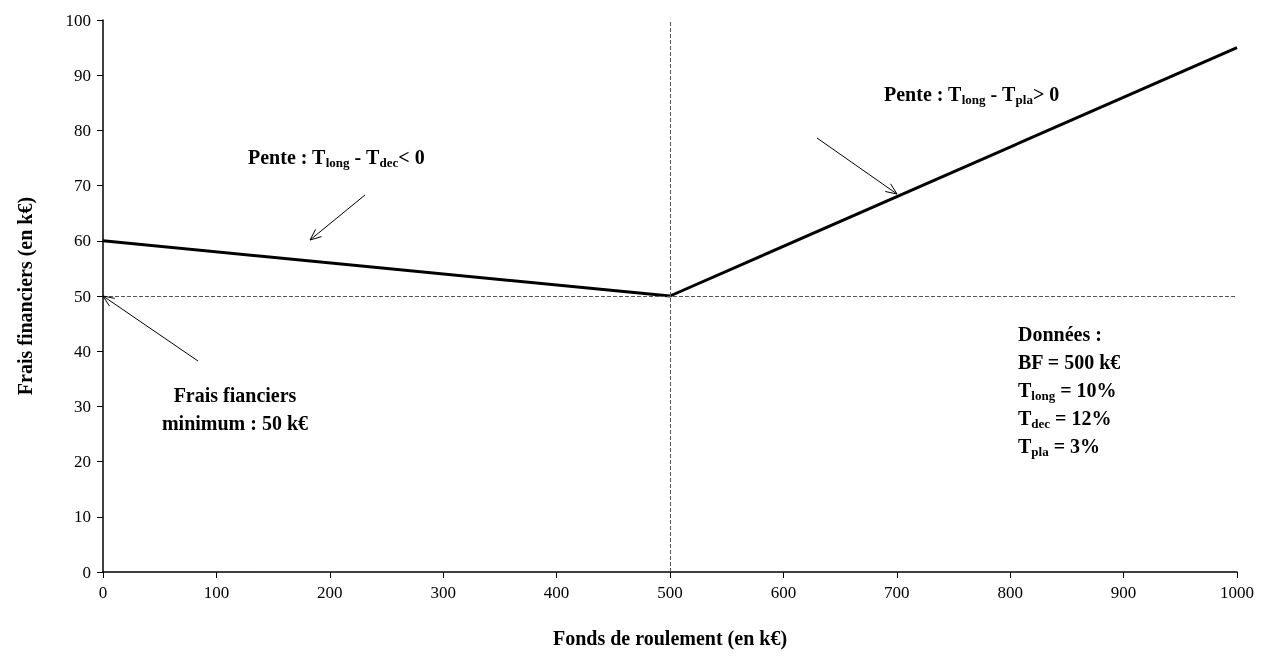  Describe the element at coordinates (78, 20) in the screenshot. I see `y-tick-label: 100` at that location.